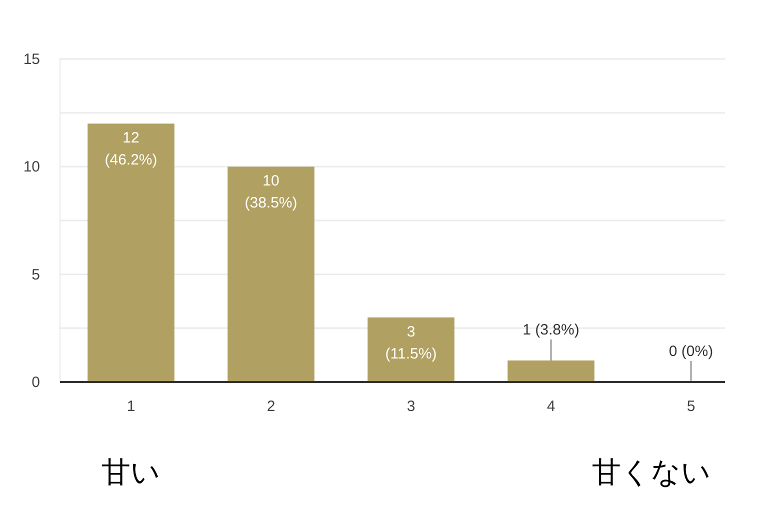 This screenshot has width=772, height=530. Describe the element at coordinates (551, 406) in the screenshot. I see `x-tick-label: 4` at that location.